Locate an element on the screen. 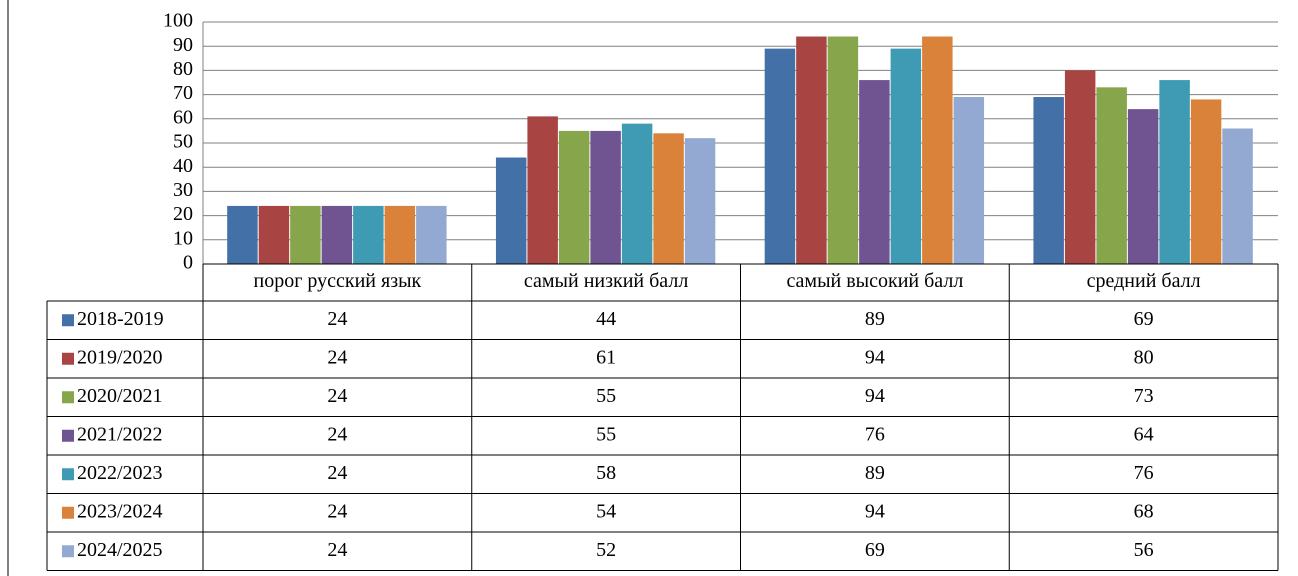 This screenshot has width=1298, height=576. y-tick-label: 10 is located at coordinates (183, 238).